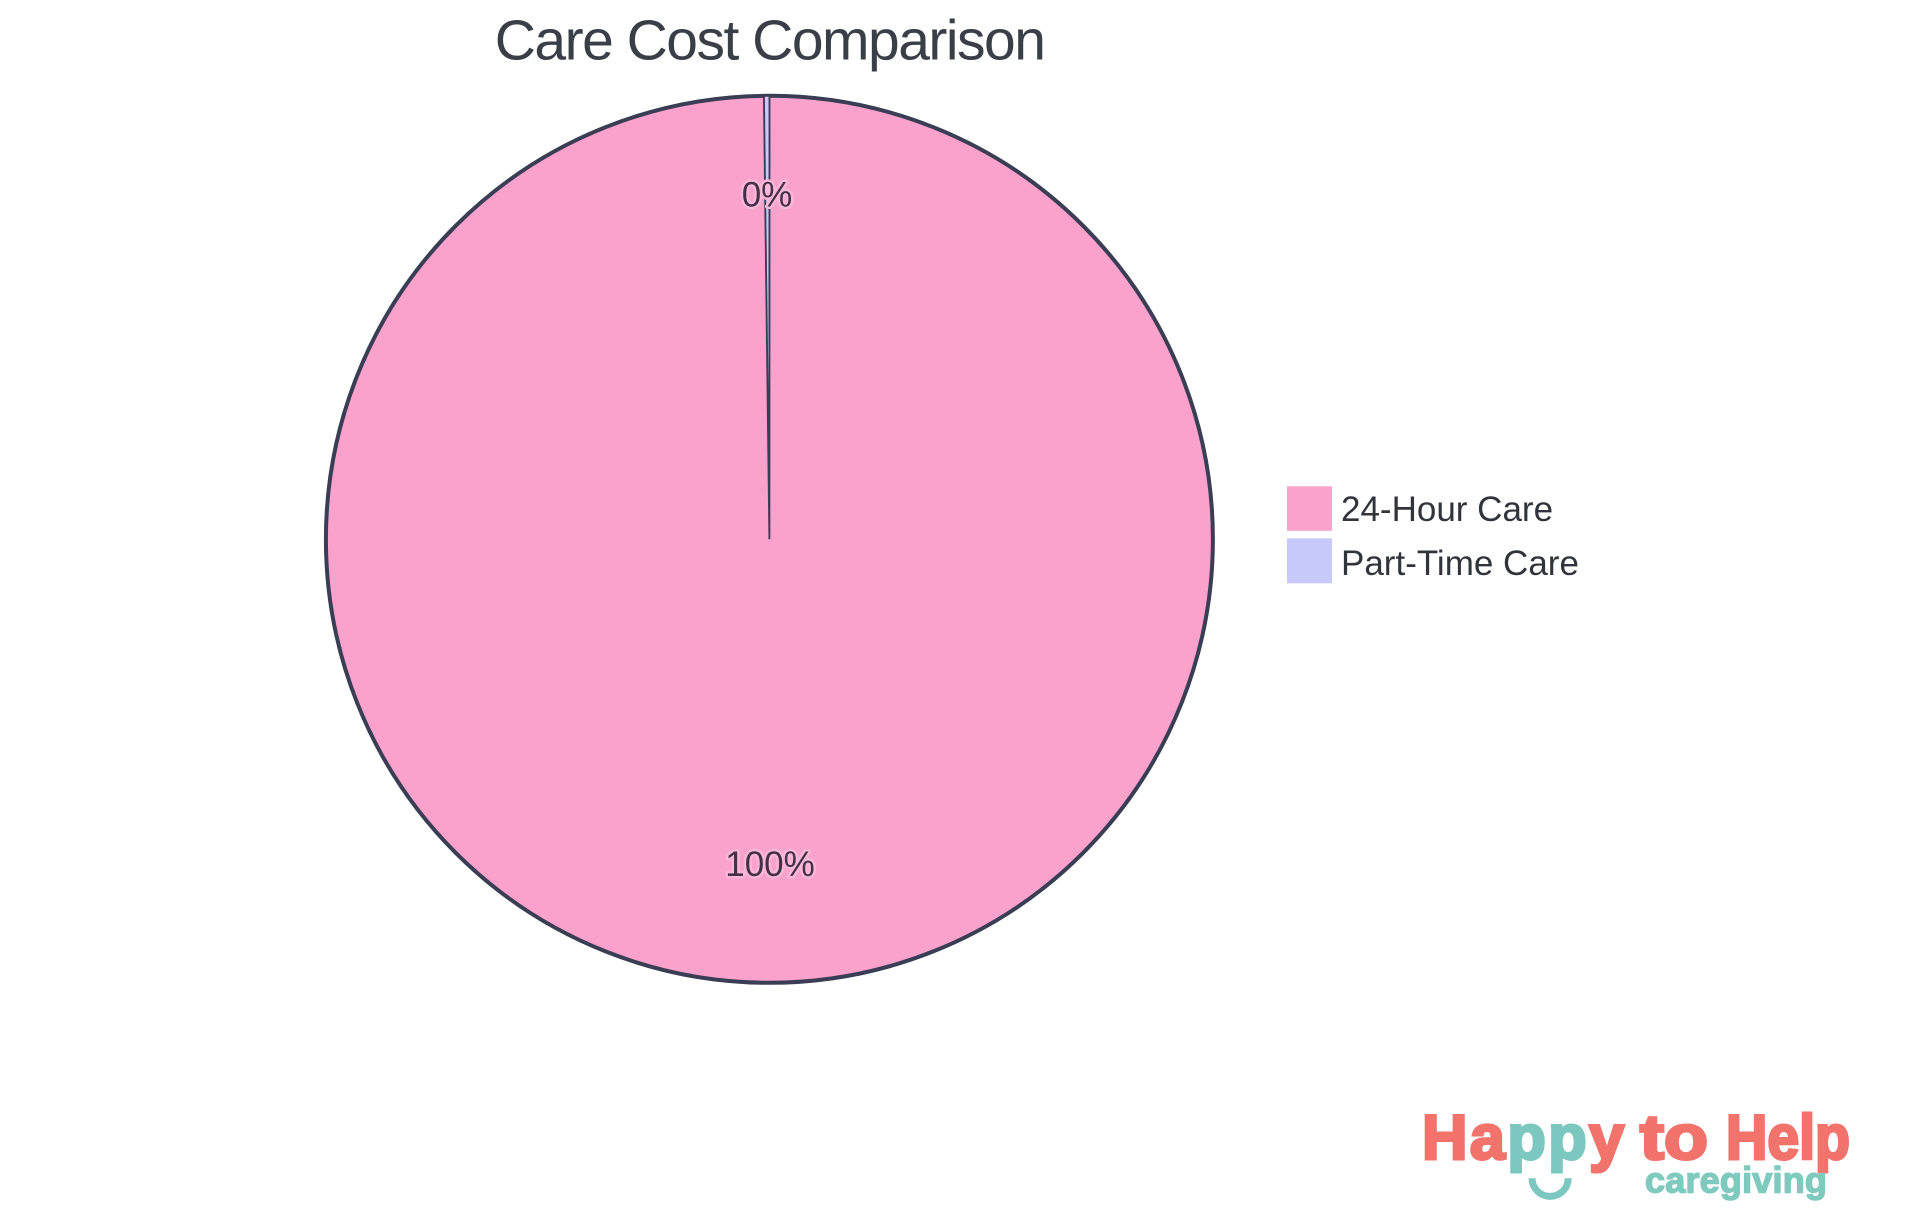  I want to click on svg-text: Part-Time Care, so click(1460, 563).